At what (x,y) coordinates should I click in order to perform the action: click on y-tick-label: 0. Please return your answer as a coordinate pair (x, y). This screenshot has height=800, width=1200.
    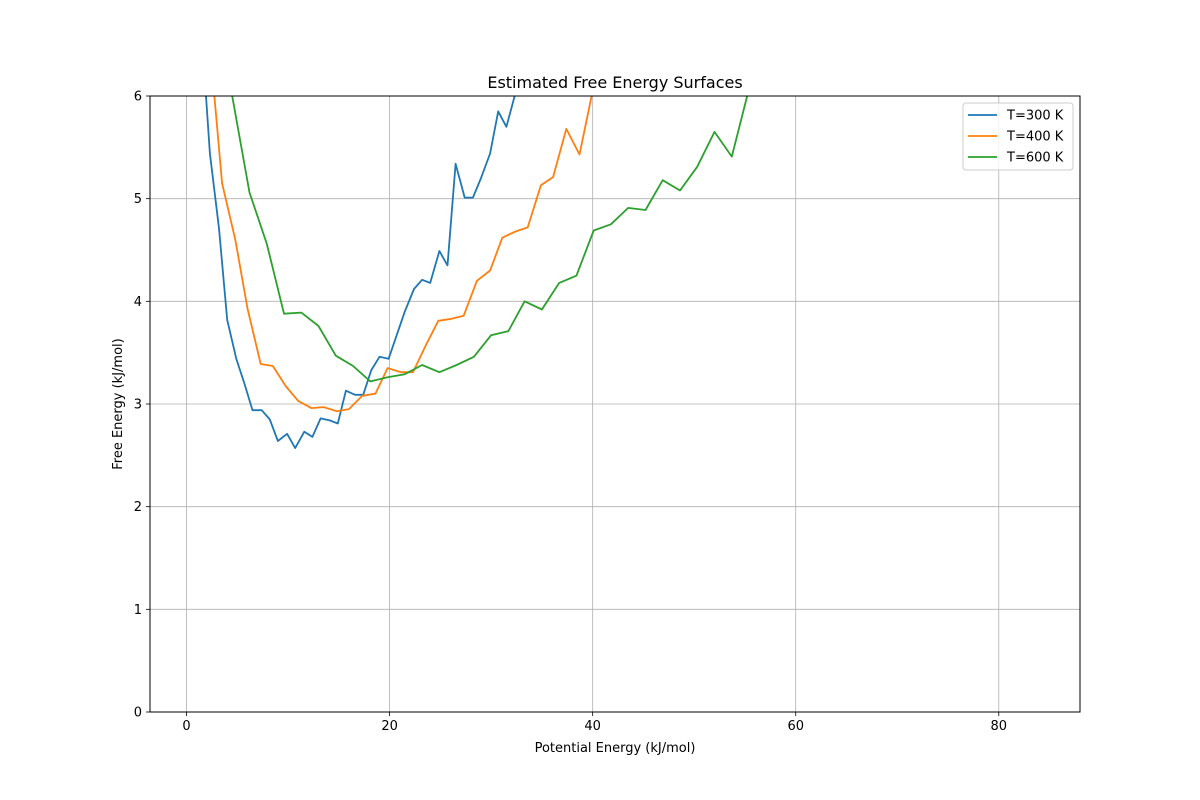
    Looking at the image, I should click on (138, 713).